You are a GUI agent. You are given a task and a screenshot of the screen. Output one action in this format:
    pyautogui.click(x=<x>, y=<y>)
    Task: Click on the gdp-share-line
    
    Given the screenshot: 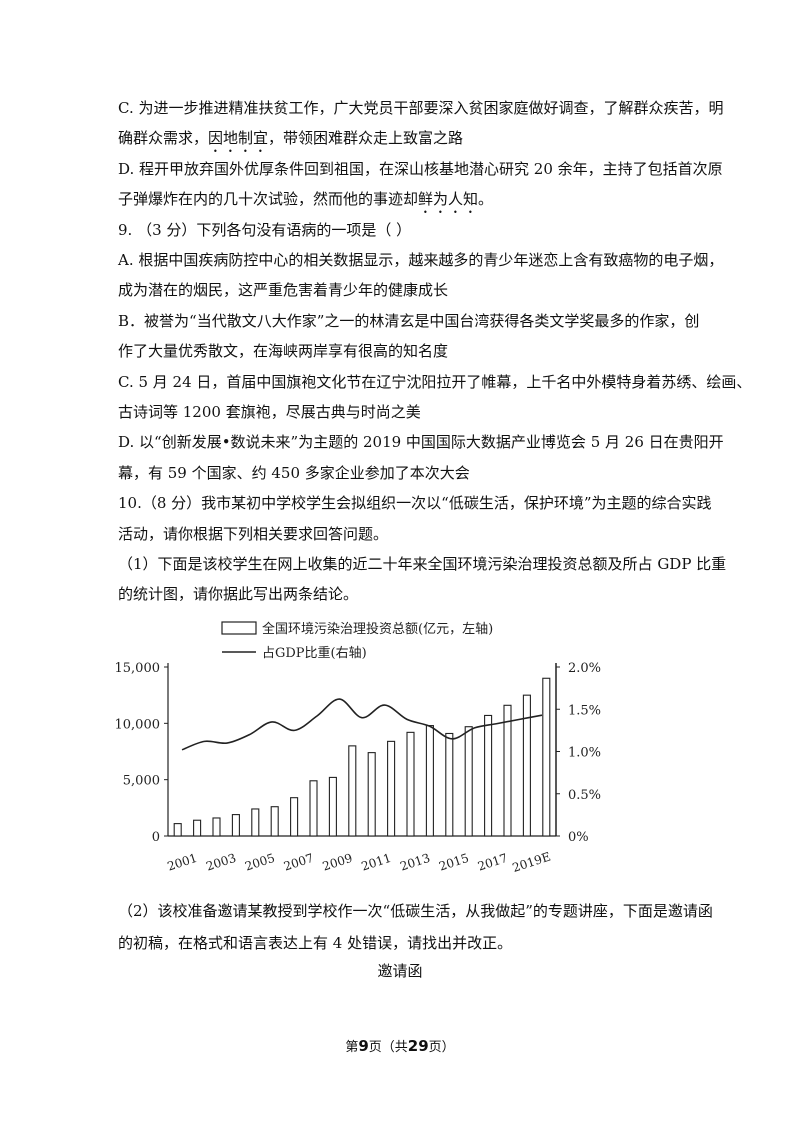 What is the action you would take?
    pyautogui.click(x=362, y=724)
    